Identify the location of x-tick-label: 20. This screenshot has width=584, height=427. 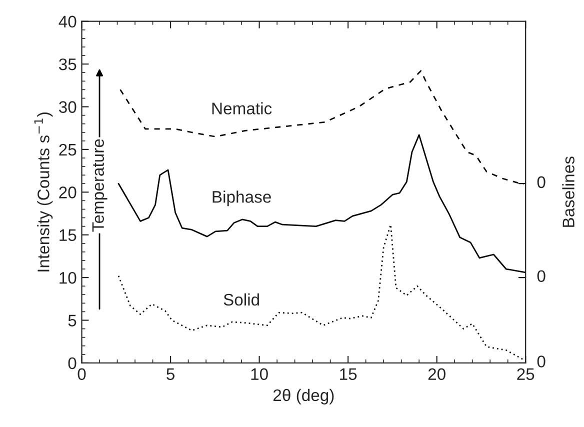
(437, 374).